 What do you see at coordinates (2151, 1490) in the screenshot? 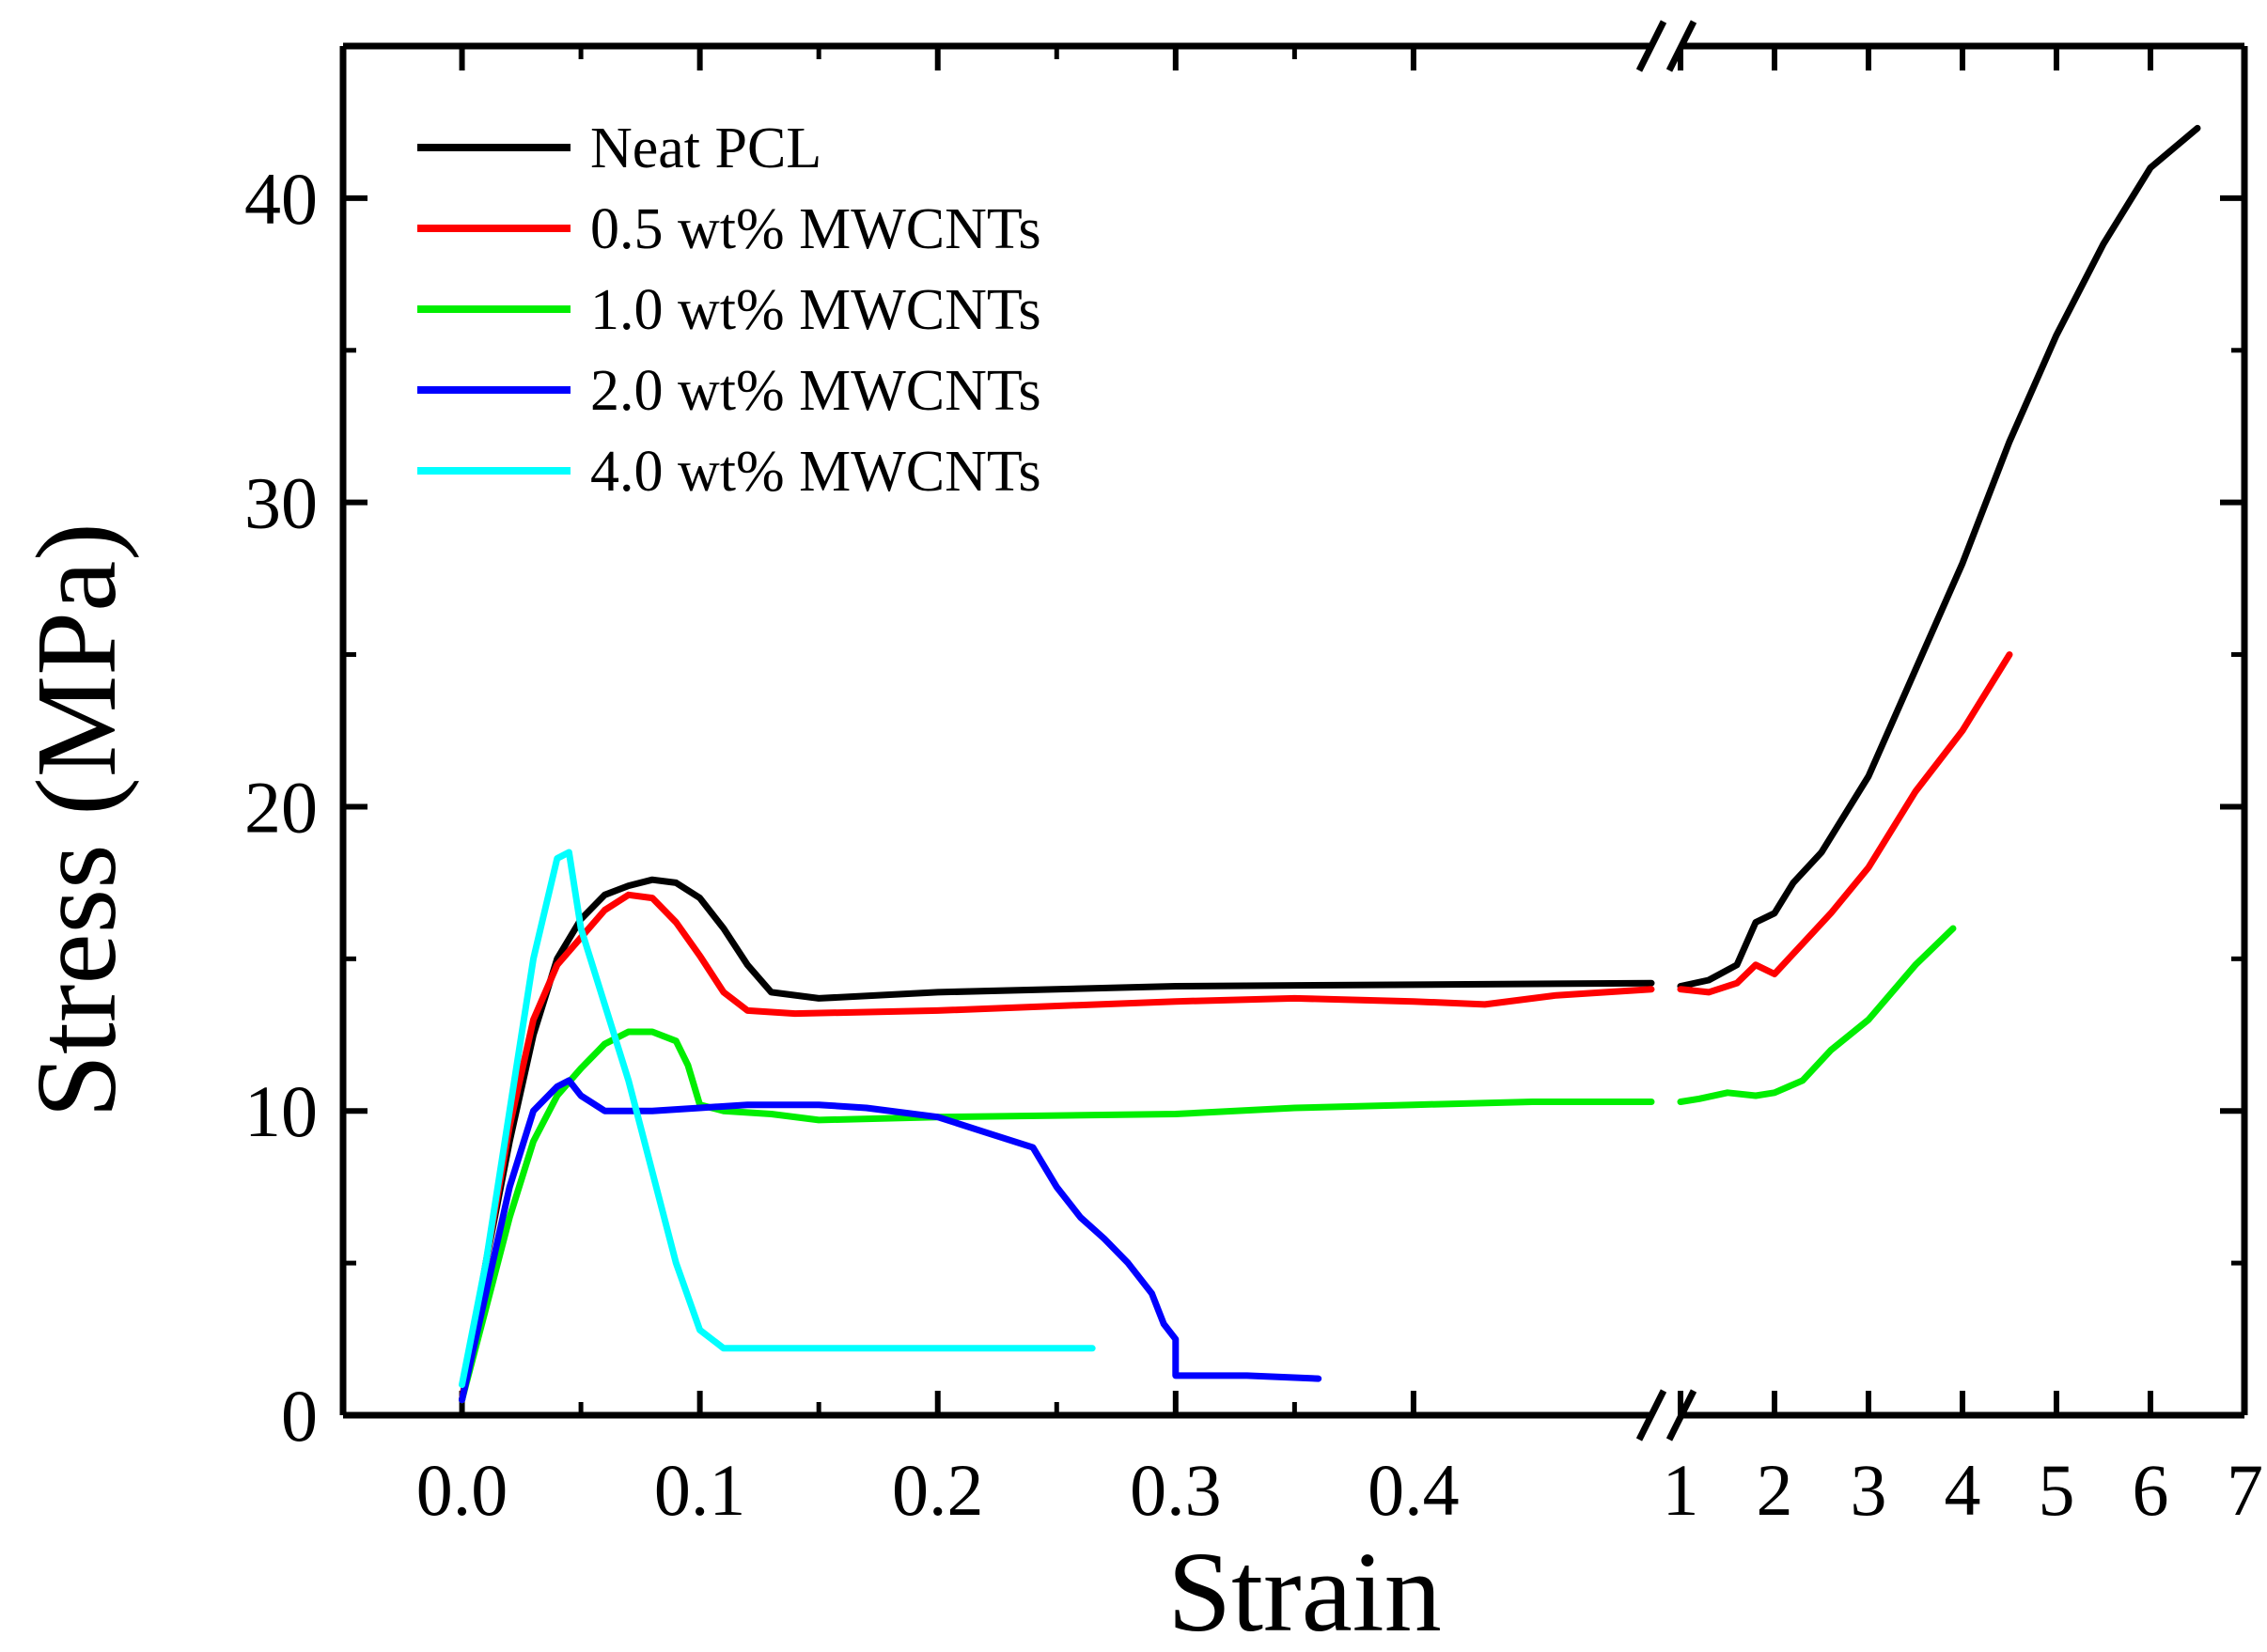
I see `x-tick-label: 6` at bounding box center [2151, 1490].